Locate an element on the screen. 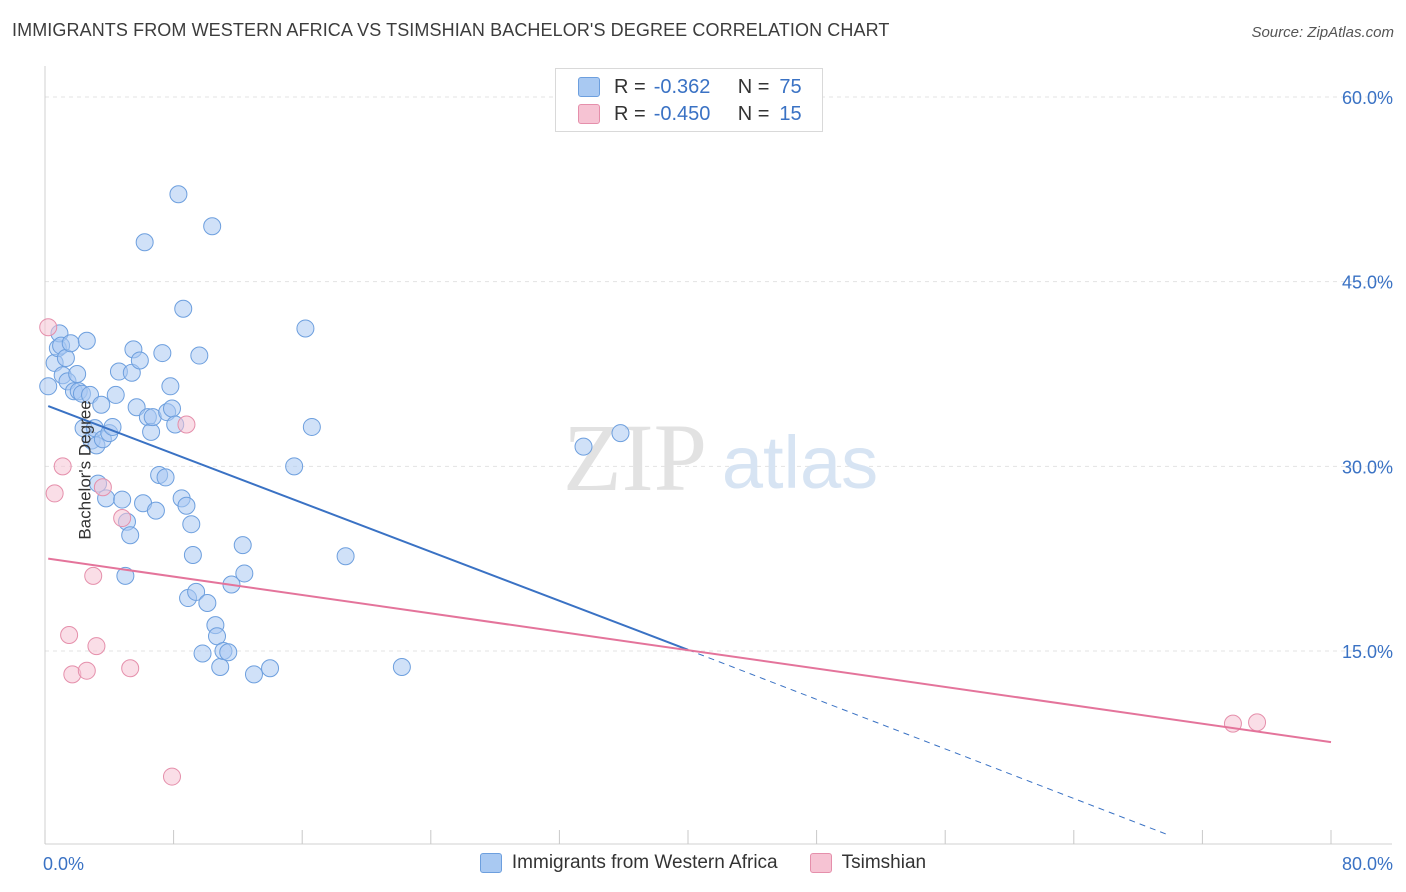  x-tick-label: 0.0% is located at coordinates (63, 864).